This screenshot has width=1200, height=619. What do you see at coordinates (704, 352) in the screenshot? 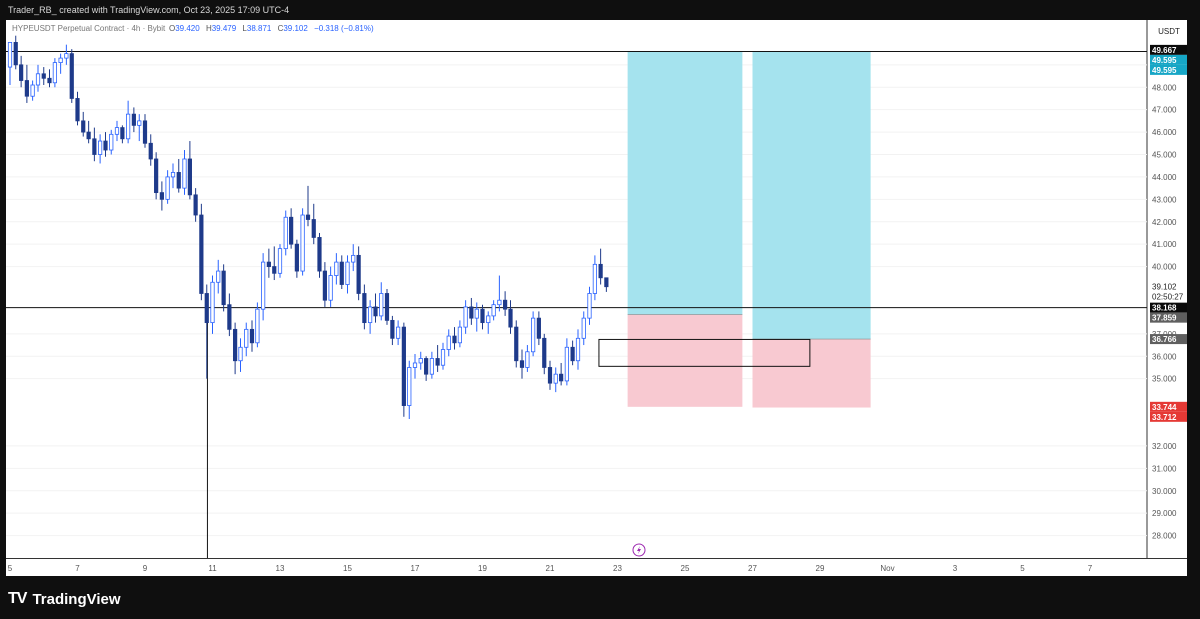
I see `rectangle-drawing` at bounding box center [704, 352].